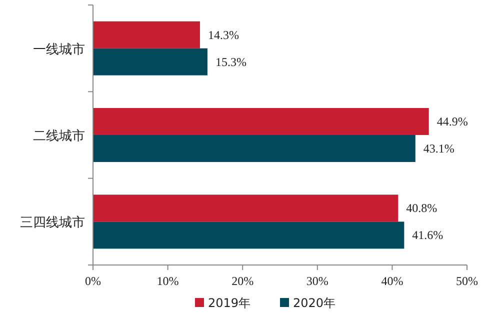 This screenshot has height=322, width=498. I want to click on y-tick-label: 二线城市, so click(59, 136).